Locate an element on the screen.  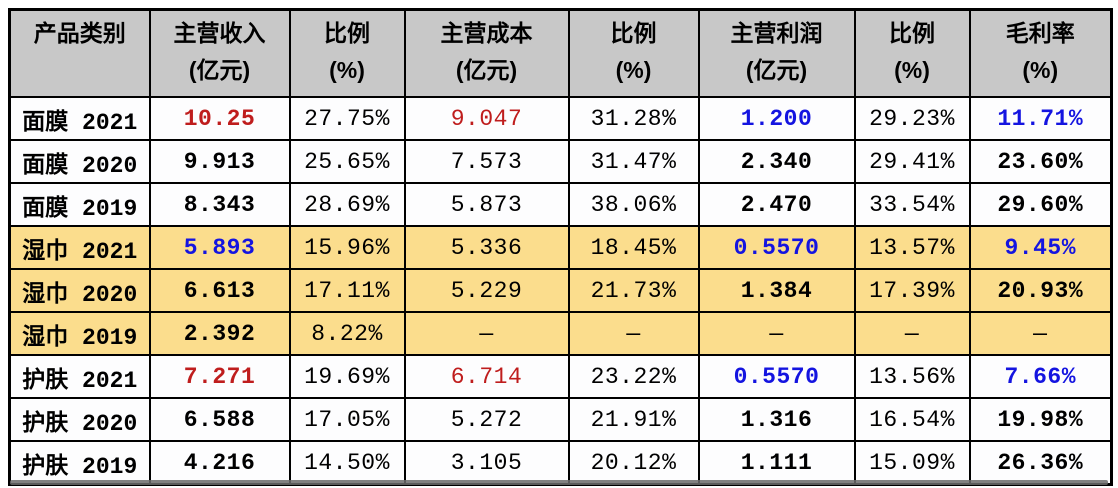
table-cell: 9.45% is located at coordinates (1040, 247).